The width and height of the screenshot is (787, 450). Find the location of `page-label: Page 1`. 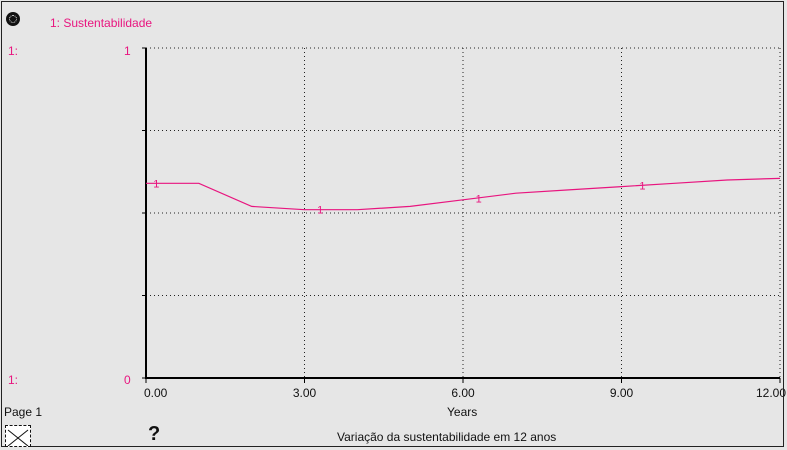

page-label: Page 1 is located at coordinates (23, 412).